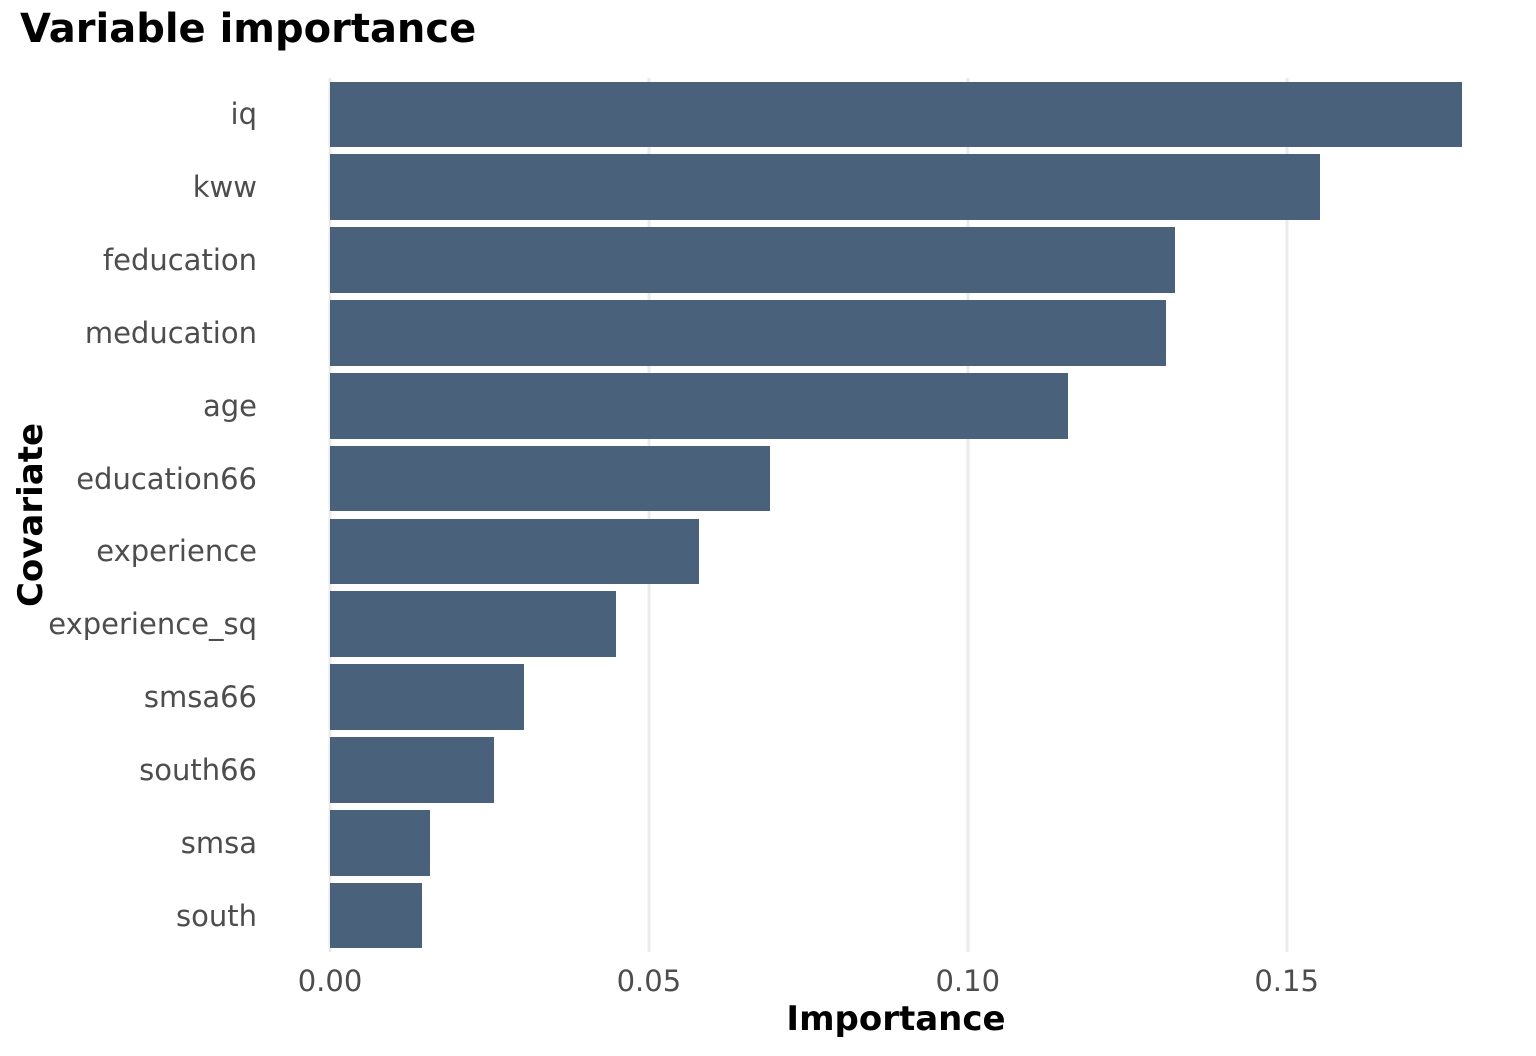 This screenshot has height=1056, width=1536. Describe the element at coordinates (152, 624) in the screenshot. I see `y-tick-label-experience_sq: experience_sq` at that location.